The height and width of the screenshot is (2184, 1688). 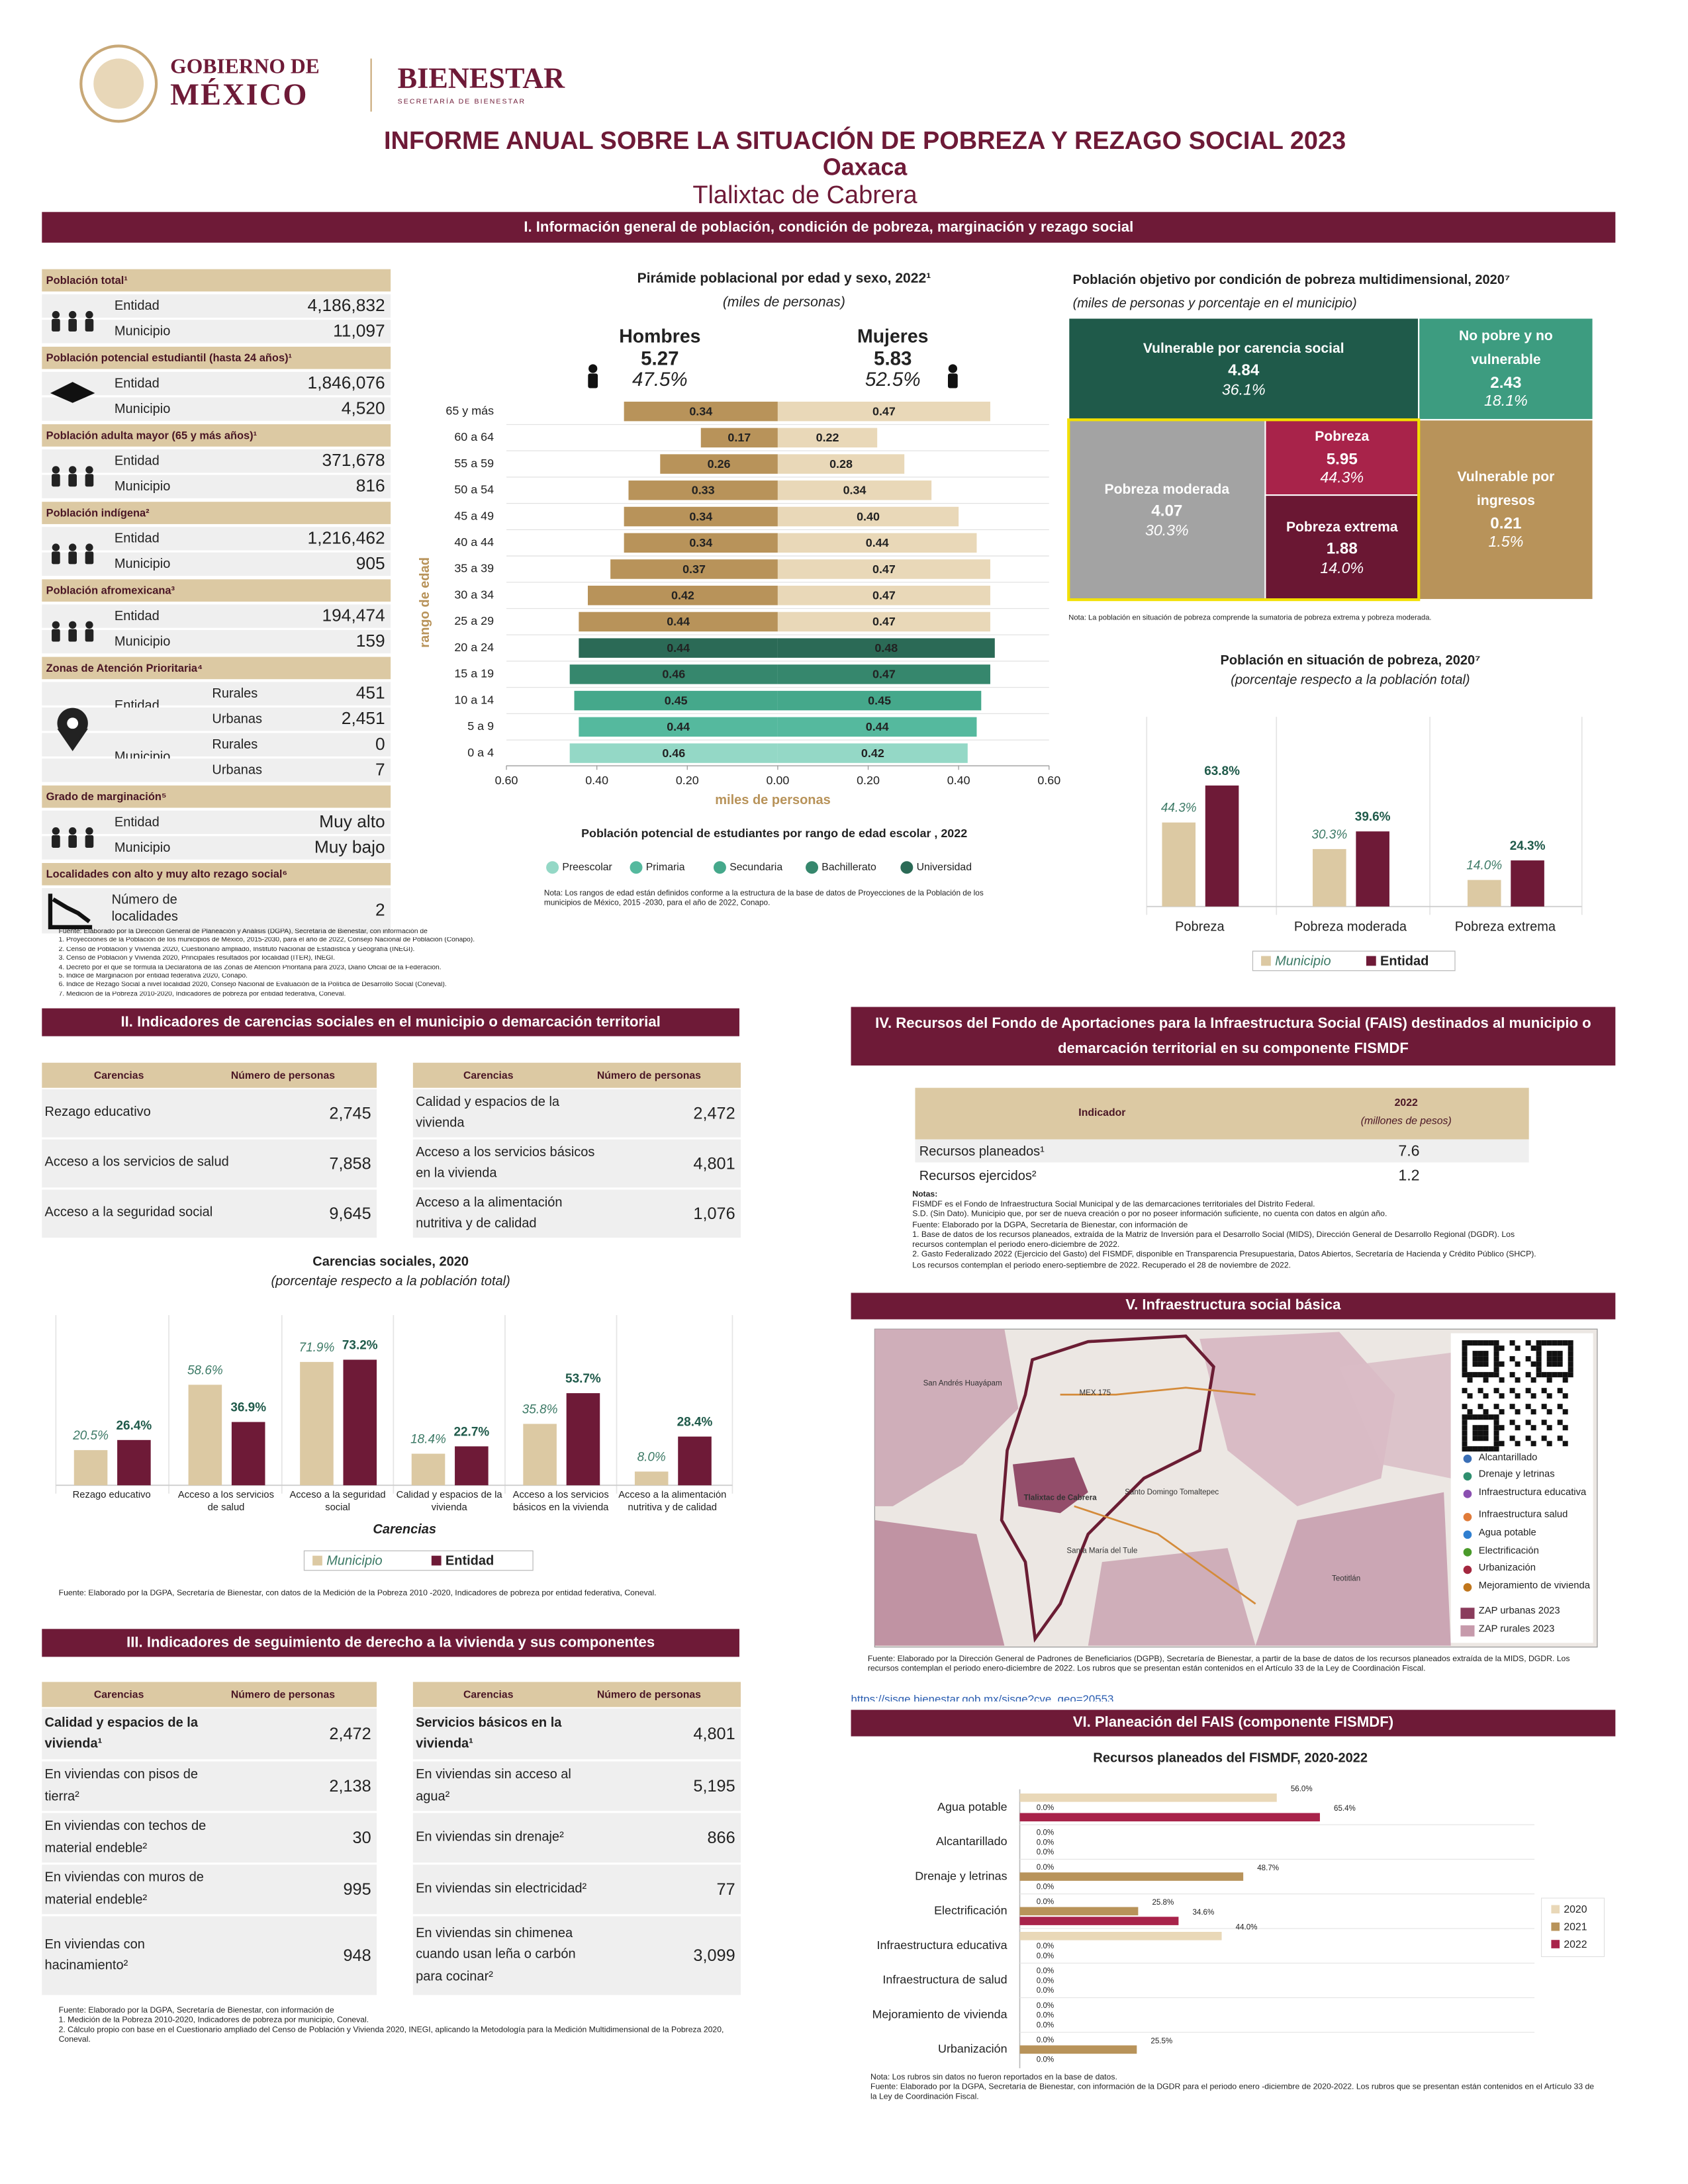 What do you see at coordinates (649, 1695) in the screenshot?
I see `table-header-label: Número de personas` at bounding box center [649, 1695].